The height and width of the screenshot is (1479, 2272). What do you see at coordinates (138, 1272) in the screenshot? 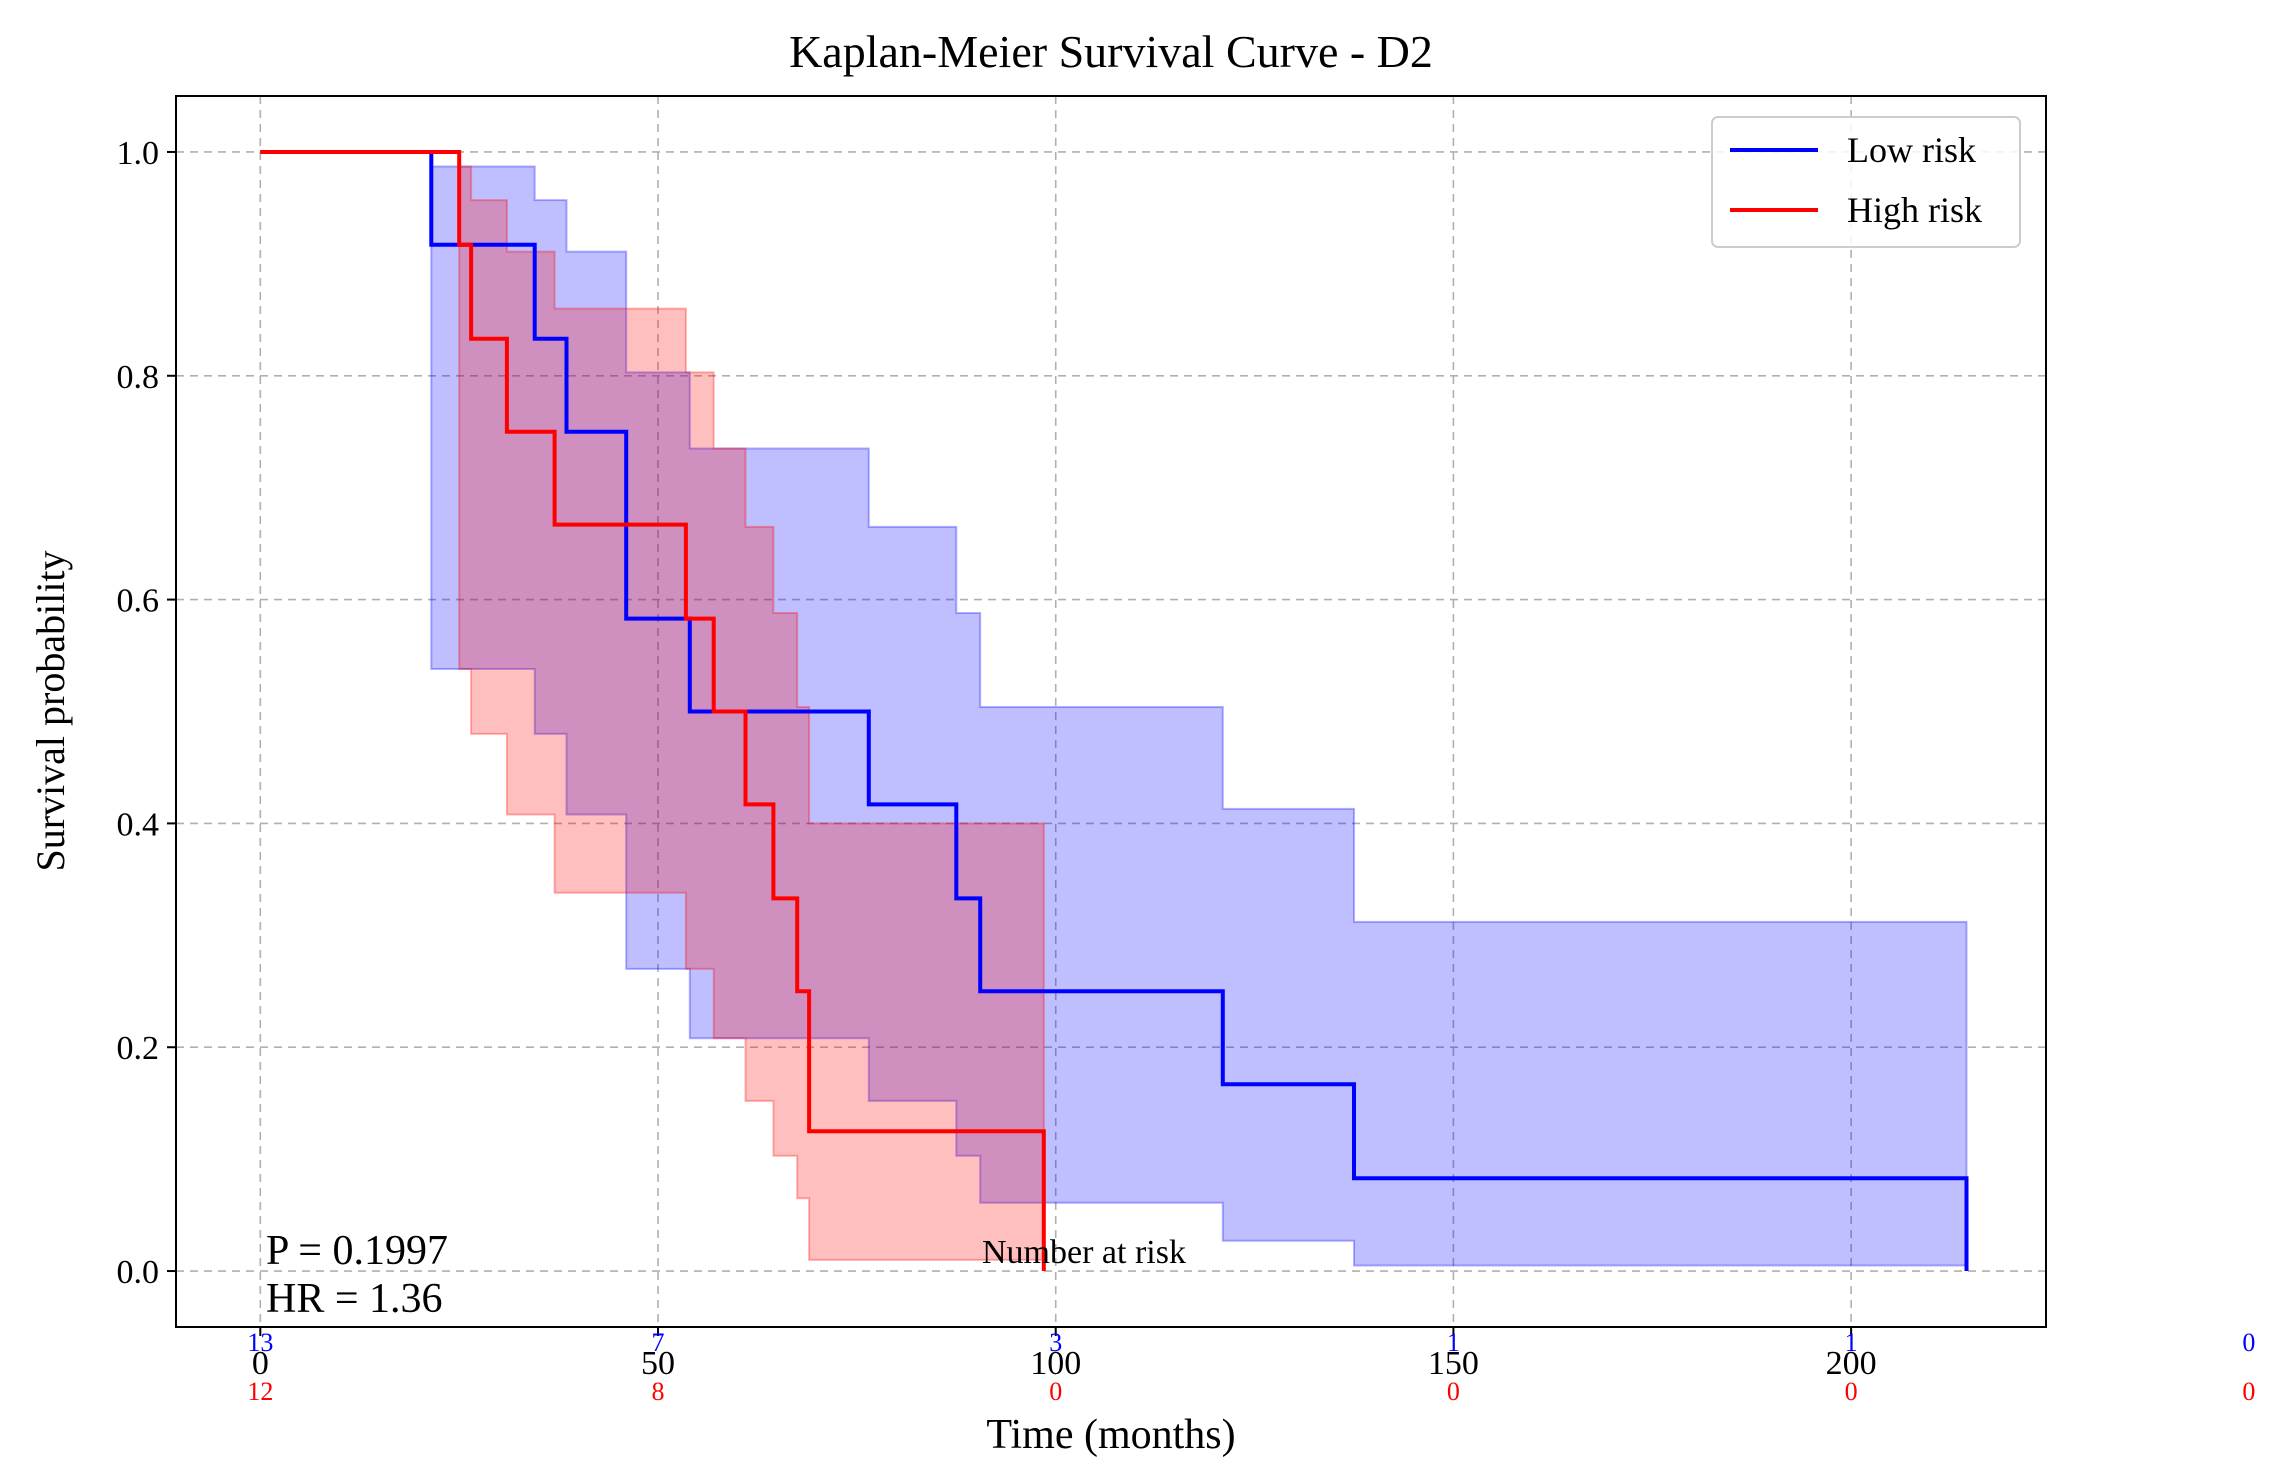
I see `y-tick-label-0: 0.0` at bounding box center [138, 1272].